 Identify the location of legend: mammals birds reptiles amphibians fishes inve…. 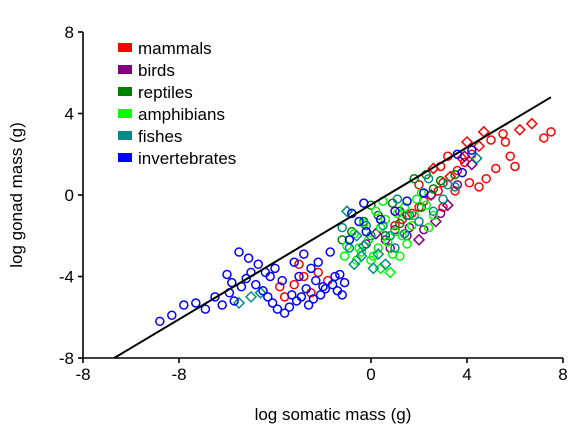
(177, 103).